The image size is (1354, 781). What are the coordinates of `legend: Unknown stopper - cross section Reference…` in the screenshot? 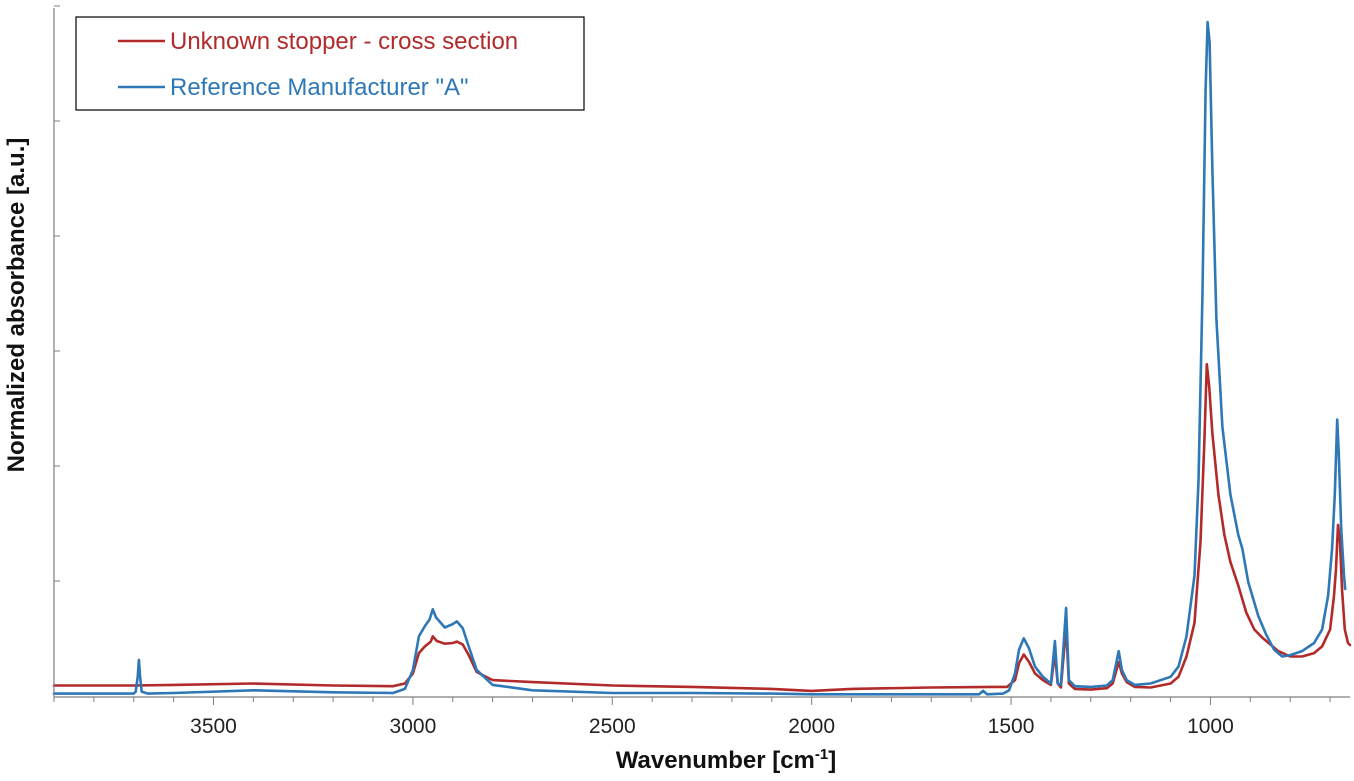 It's located at (330, 63).